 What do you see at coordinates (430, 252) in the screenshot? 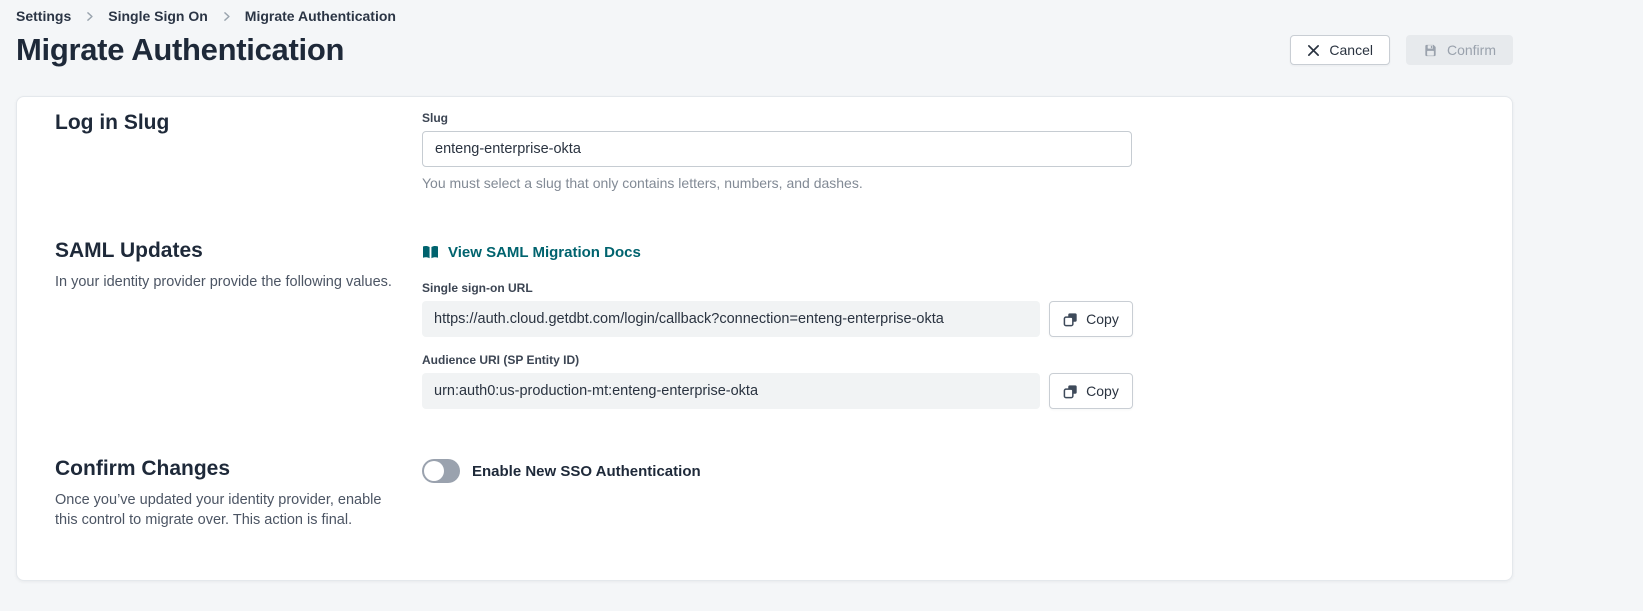
I see `book-icon` at bounding box center [430, 252].